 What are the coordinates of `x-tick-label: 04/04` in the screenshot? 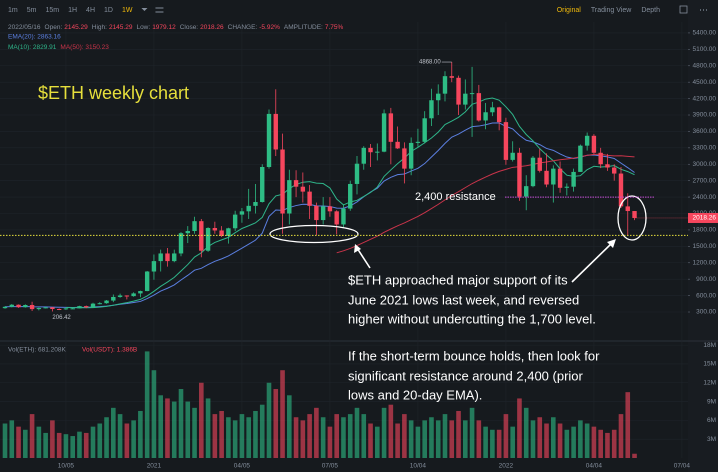 It's located at (594, 466).